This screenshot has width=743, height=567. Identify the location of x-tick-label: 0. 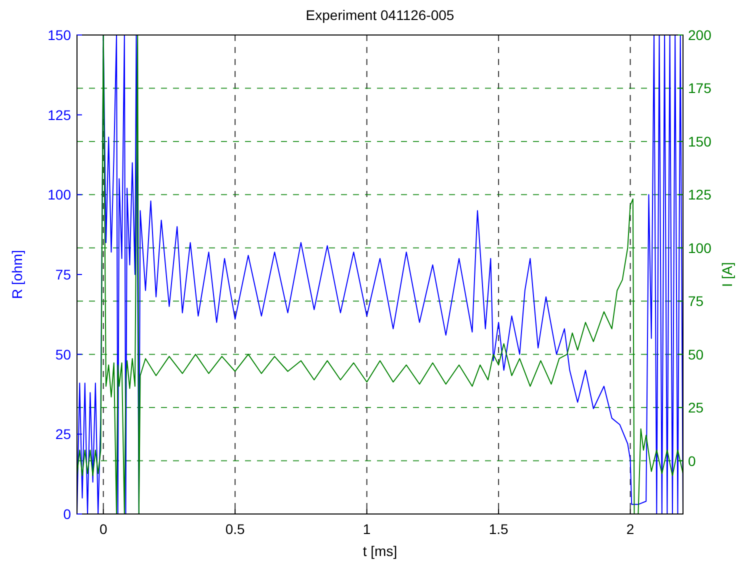
(103, 529).